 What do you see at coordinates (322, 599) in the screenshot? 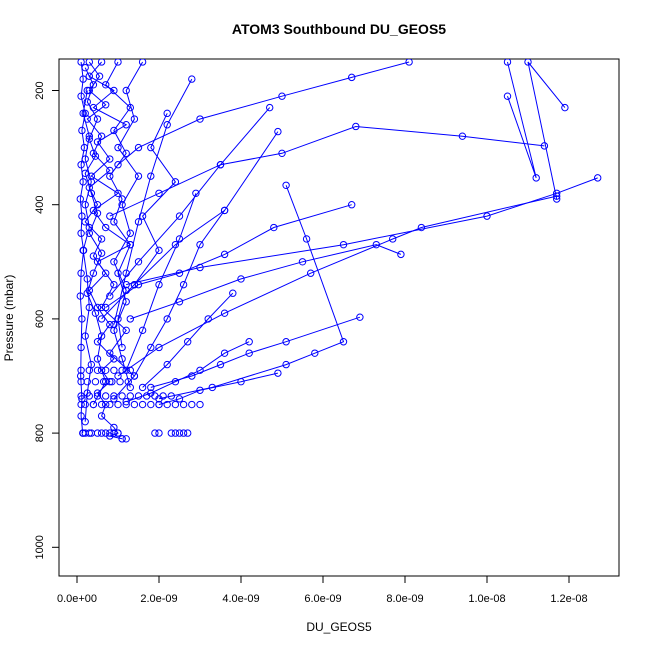
I see `x-tick-label: 6.0e-09` at bounding box center [322, 599].